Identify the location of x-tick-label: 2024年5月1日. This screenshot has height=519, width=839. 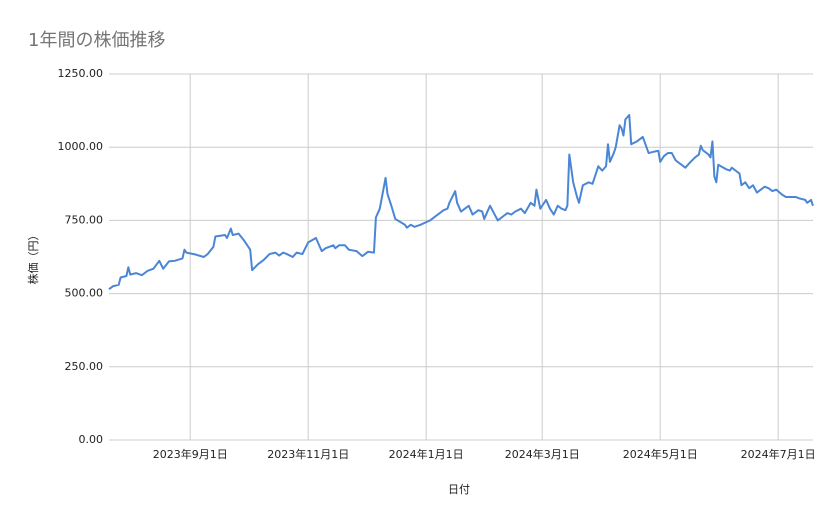
(660, 454).